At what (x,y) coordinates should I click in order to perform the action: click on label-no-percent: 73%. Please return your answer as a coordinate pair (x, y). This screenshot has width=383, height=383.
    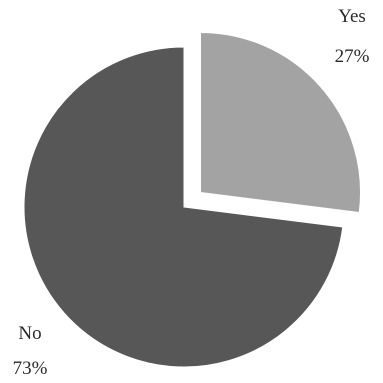
    Looking at the image, I should click on (30, 368).